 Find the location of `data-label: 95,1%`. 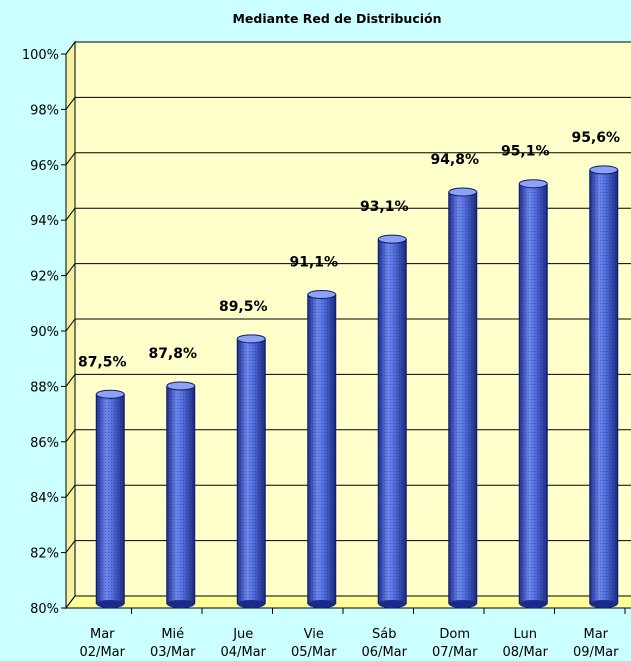

data-label: 95,1% is located at coordinates (525, 152).